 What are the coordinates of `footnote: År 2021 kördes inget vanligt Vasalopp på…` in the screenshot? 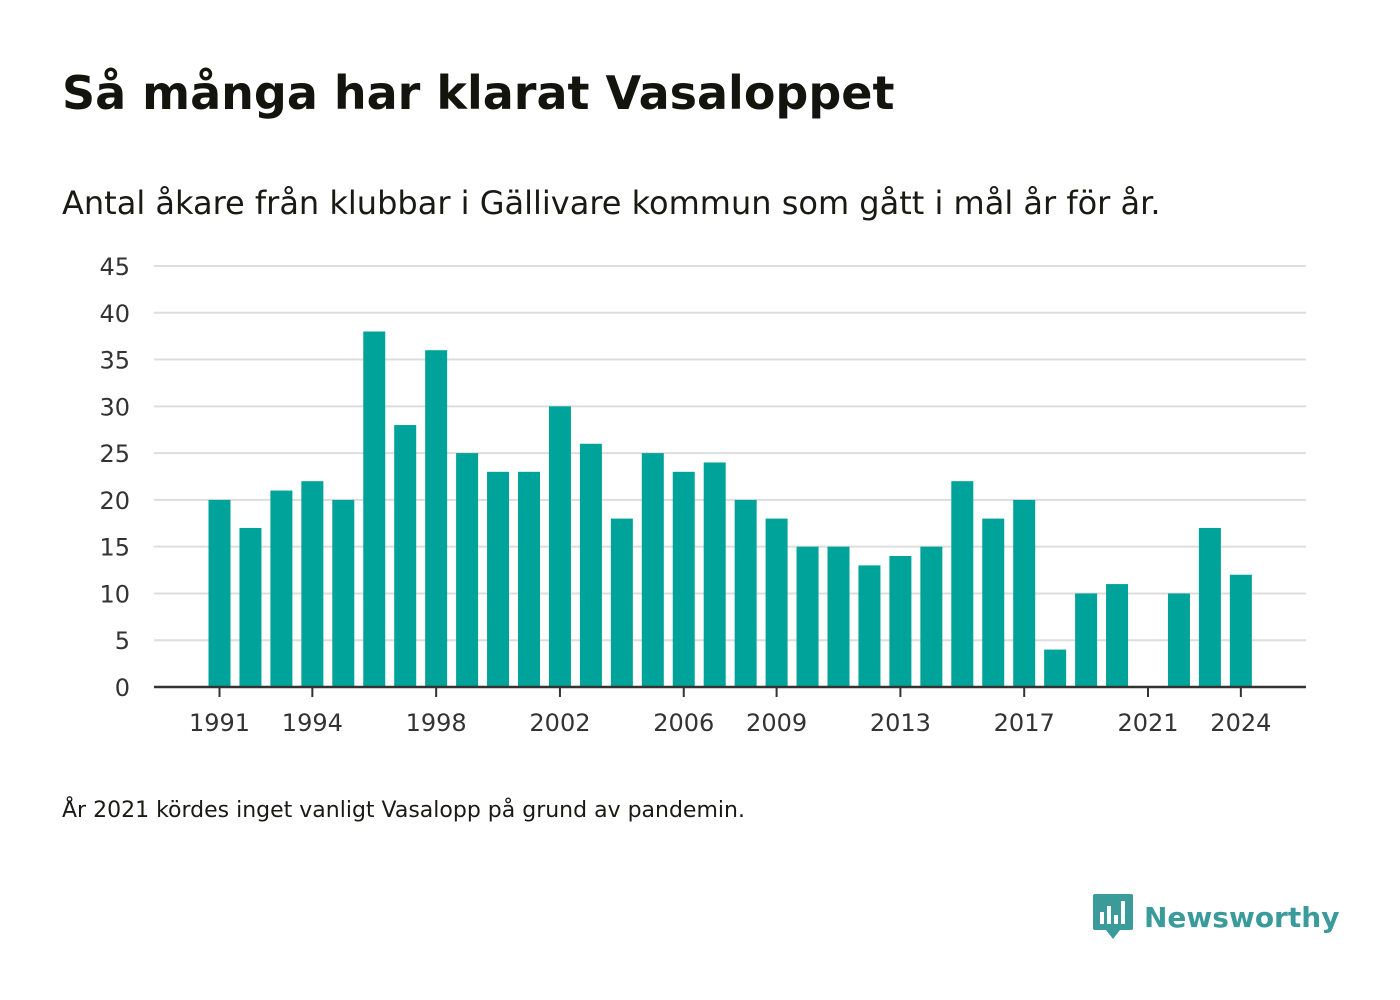 It's located at (403, 810).